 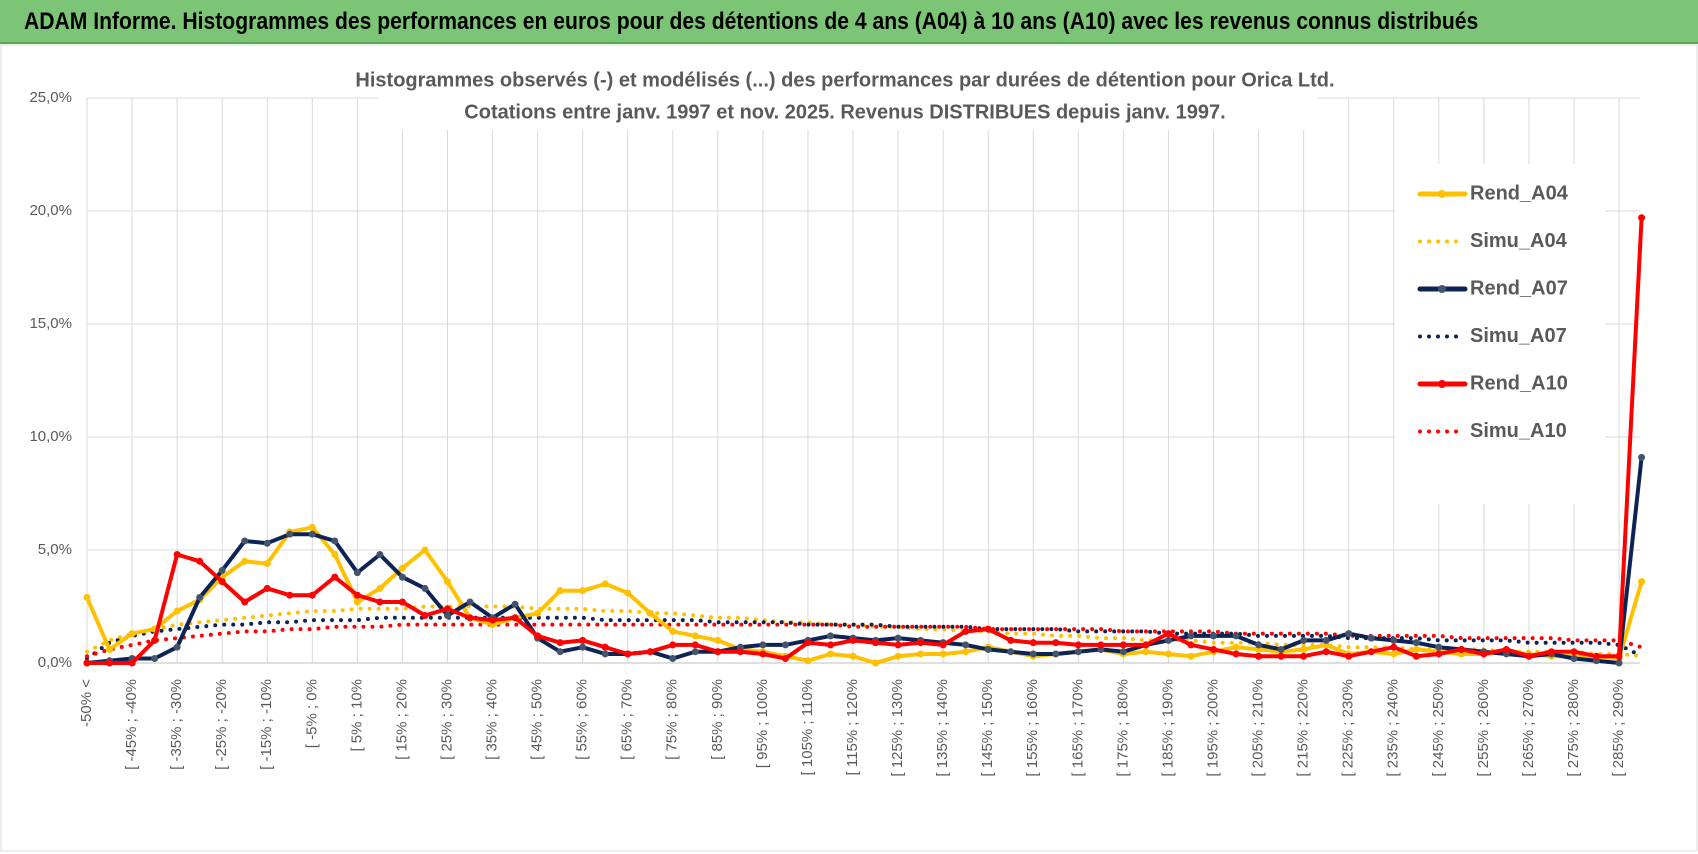 What do you see at coordinates (50, 436) in the screenshot?
I see `y-tick-label: 10,0%` at bounding box center [50, 436].